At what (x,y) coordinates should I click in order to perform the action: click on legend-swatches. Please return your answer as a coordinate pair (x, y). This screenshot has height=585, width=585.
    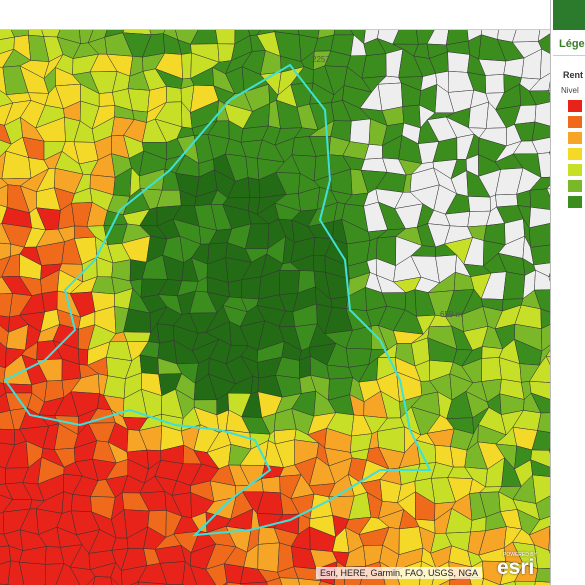
    Looking at the image, I should click on (575, 156).